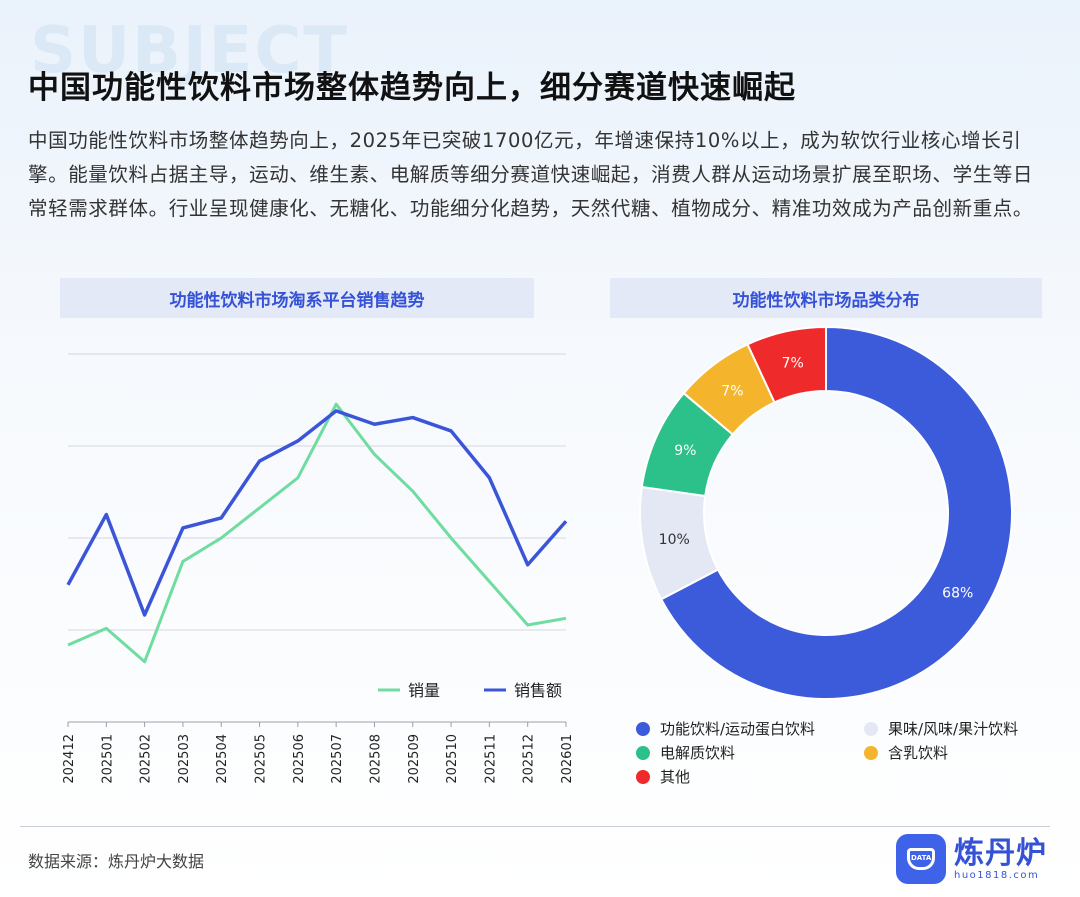  Describe the element at coordinates (424, 690) in the screenshot. I see `legend-label: 销量` at that location.